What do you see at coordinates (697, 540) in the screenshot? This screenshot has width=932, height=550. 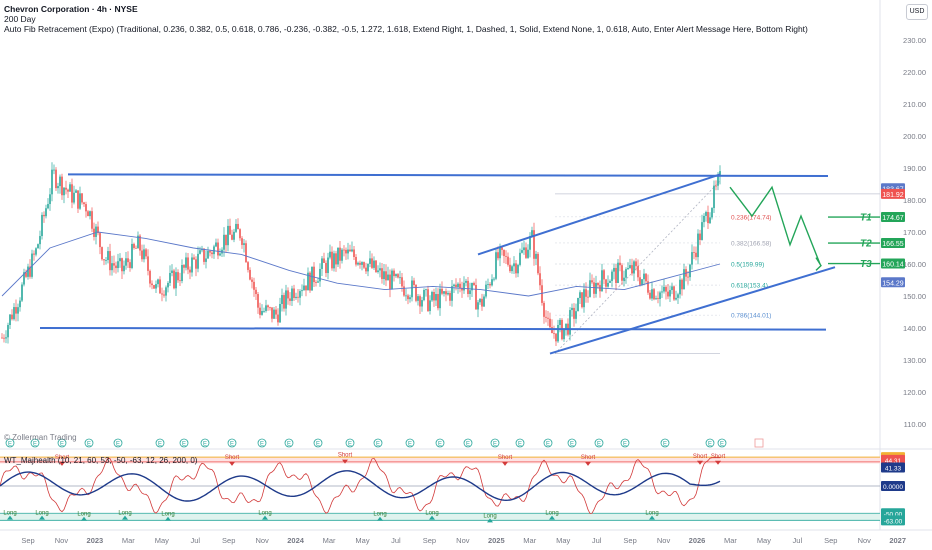 I see `time-tick-label: 2026` at bounding box center [697, 540].